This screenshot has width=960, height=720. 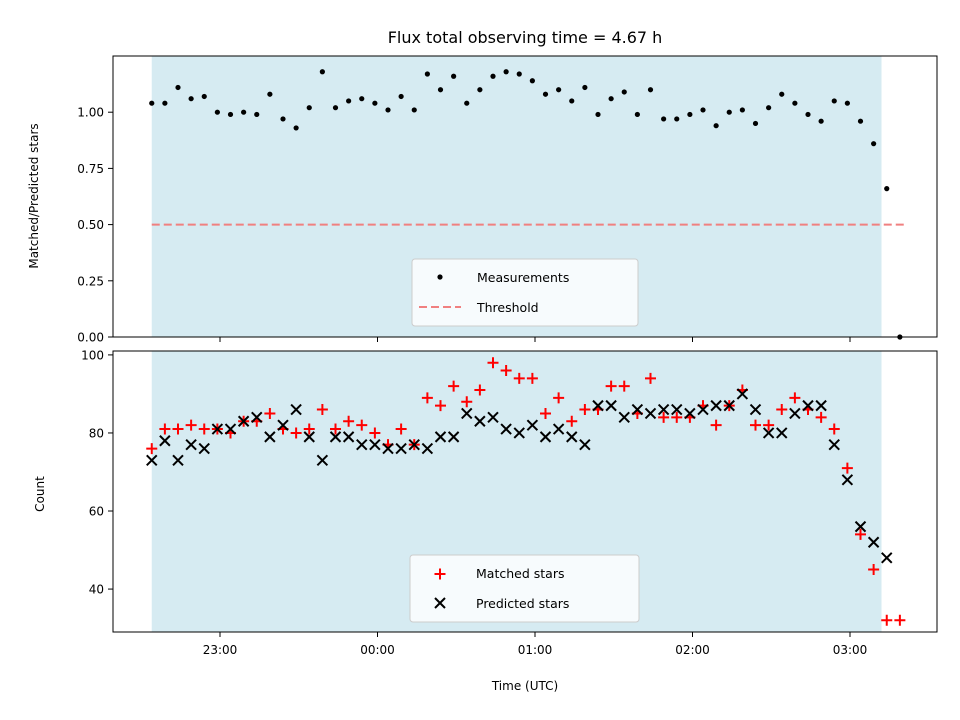 What do you see at coordinates (522, 603) in the screenshot?
I see `legend-predicted-label: Predicted stars` at bounding box center [522, 603].